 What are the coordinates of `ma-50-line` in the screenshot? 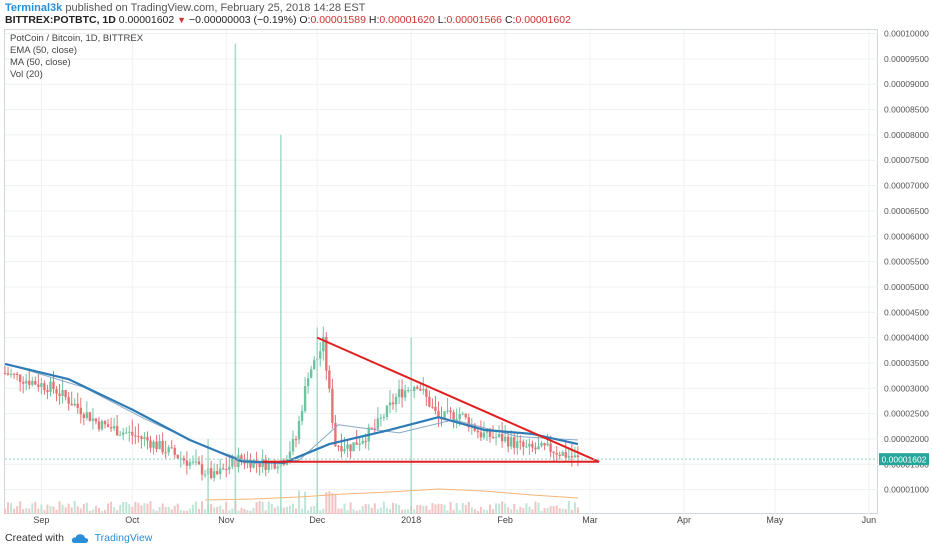 It's located at (299, 415).